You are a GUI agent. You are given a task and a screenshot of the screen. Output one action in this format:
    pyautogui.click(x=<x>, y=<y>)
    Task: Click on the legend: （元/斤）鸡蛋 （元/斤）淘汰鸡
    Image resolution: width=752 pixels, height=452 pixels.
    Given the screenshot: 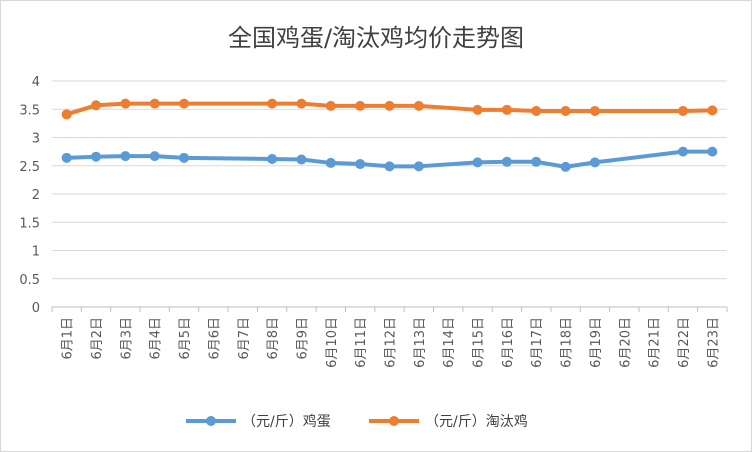 What is the action you would take?
    pyautogui.click(x=357, y=421)
    